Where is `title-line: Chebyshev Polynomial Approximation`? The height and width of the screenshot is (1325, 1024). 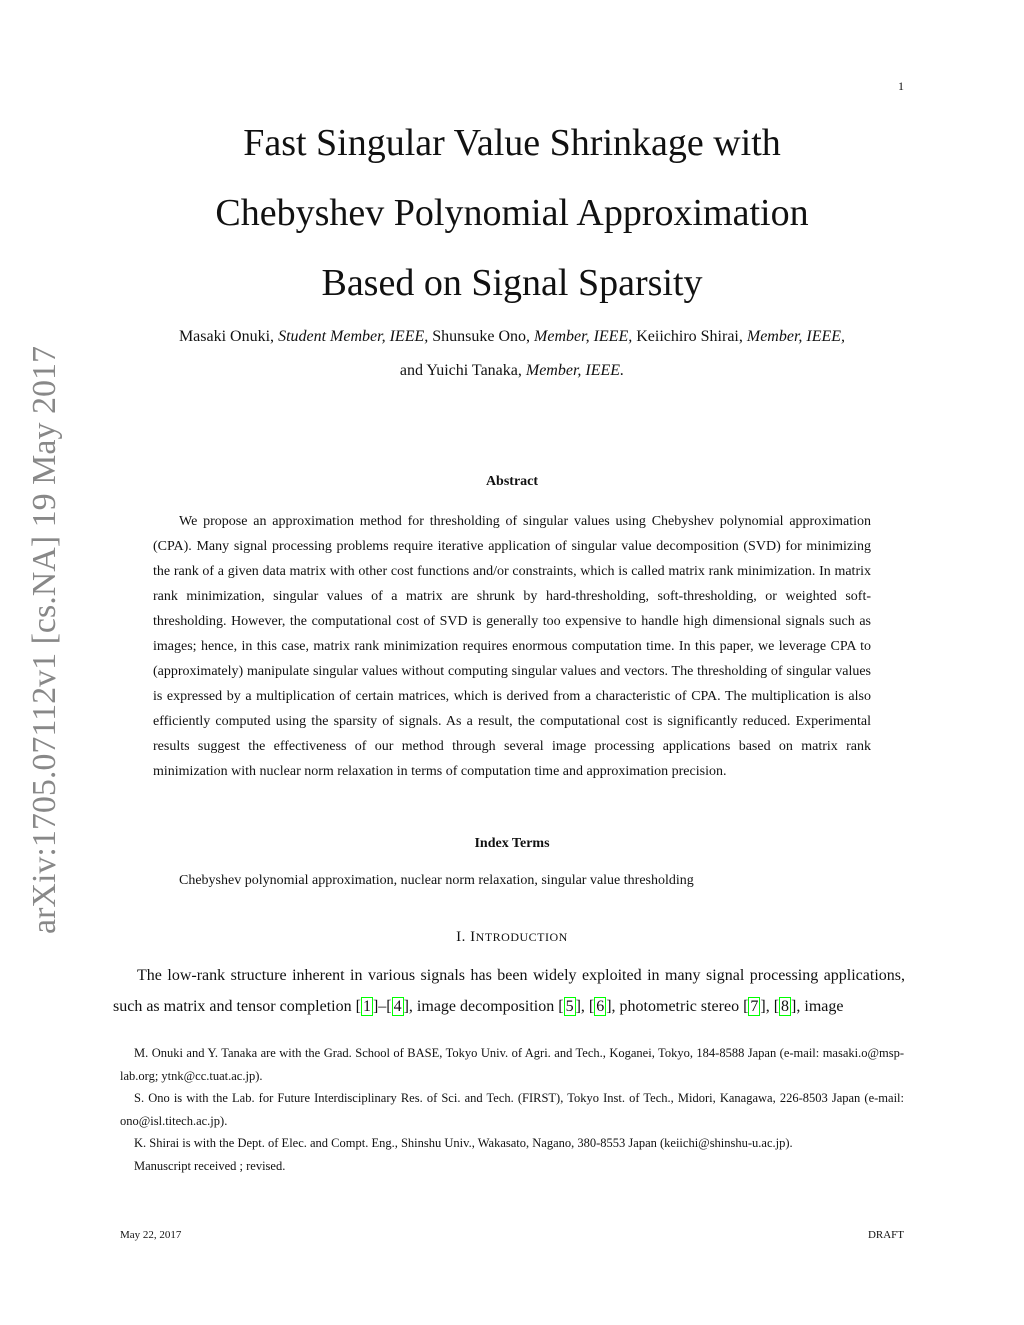 title-line: Chebyshev Polynomial Approximation is located at coordinates (512, 213).